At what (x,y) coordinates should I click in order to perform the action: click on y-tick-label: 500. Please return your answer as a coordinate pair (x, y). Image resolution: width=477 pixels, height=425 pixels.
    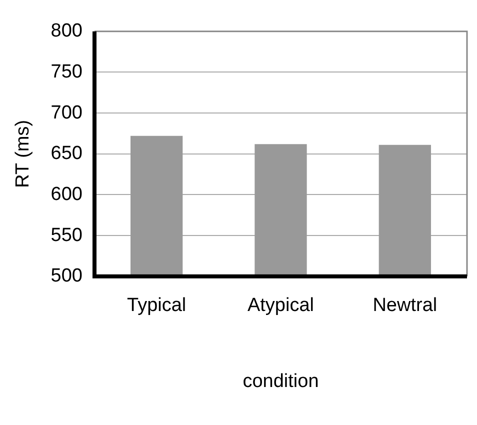
    Looking at the image, I should click on (66, 276).